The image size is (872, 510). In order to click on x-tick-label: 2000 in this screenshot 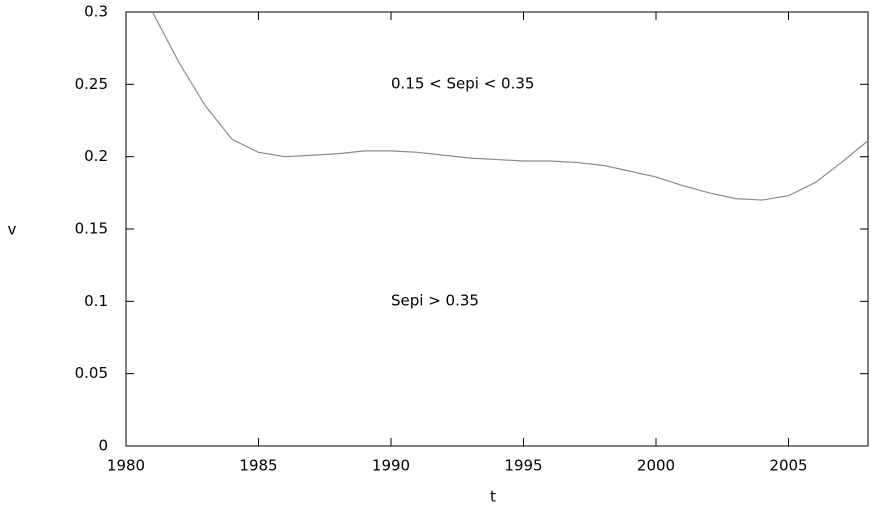, I will do `click(656, 466)`.